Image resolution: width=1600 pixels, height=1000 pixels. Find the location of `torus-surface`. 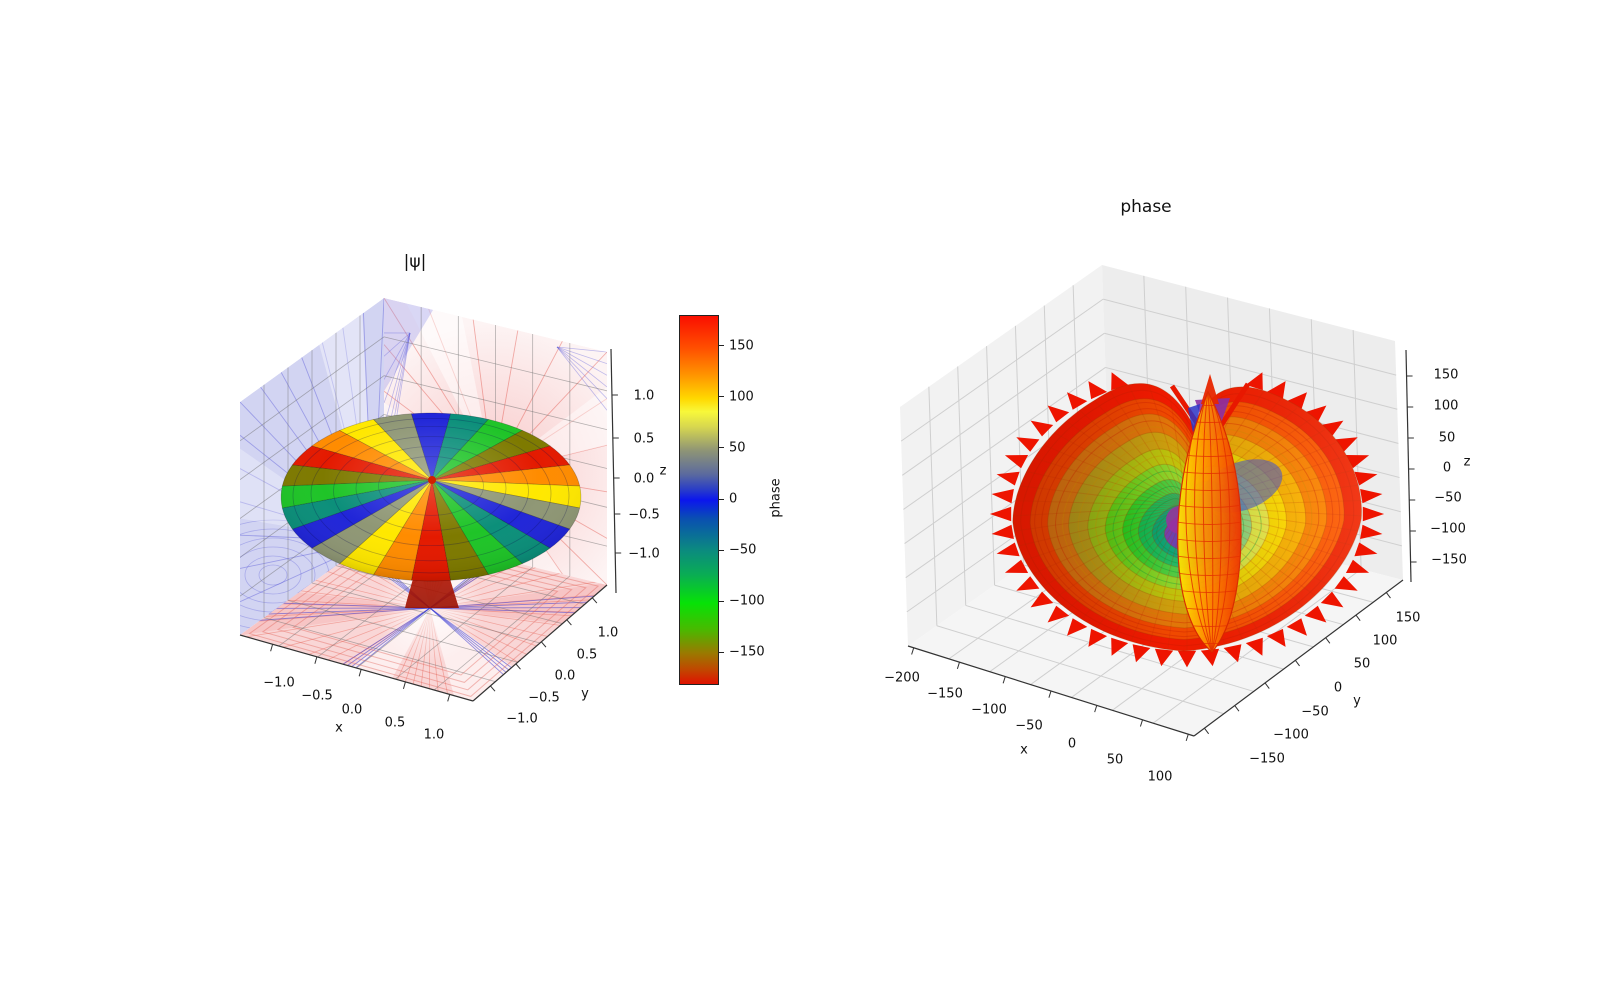

torus-surface is located at coordinates (431, 497).